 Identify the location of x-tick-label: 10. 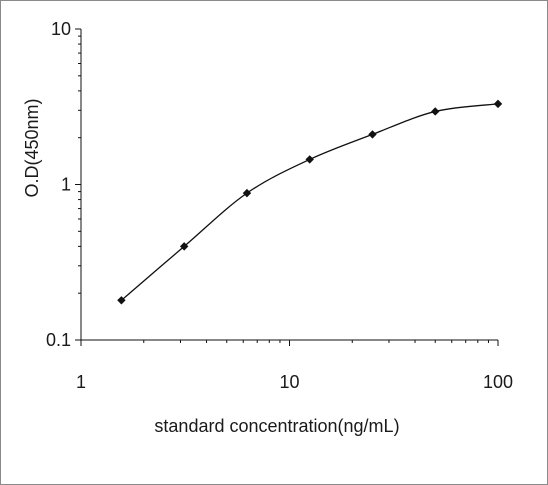
(289, 382).